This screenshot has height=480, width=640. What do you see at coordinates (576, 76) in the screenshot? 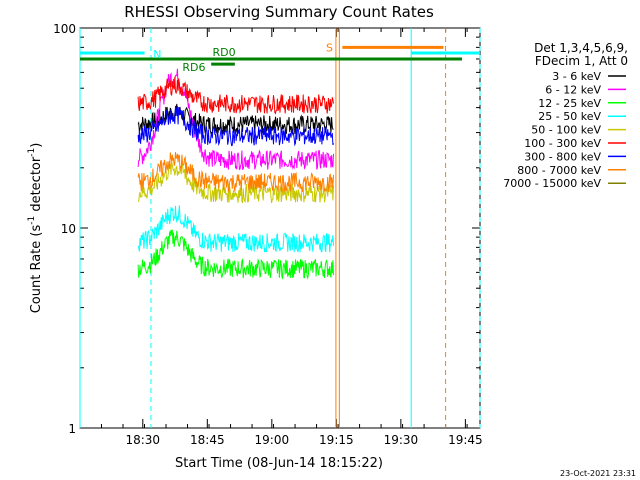
I see `legend-label: 3 - 6 keV` at bounding box center [576, 76].